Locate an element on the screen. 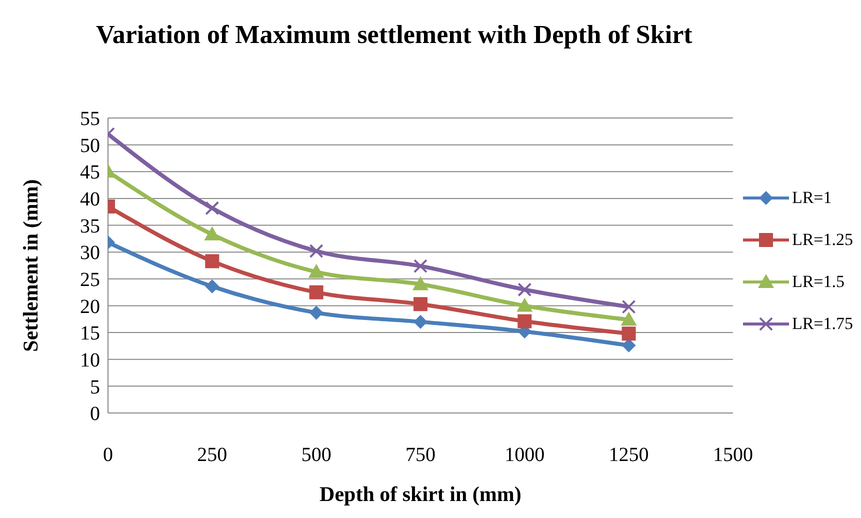  legend-label: LR=1.25 is located at coordinates (822, 240).